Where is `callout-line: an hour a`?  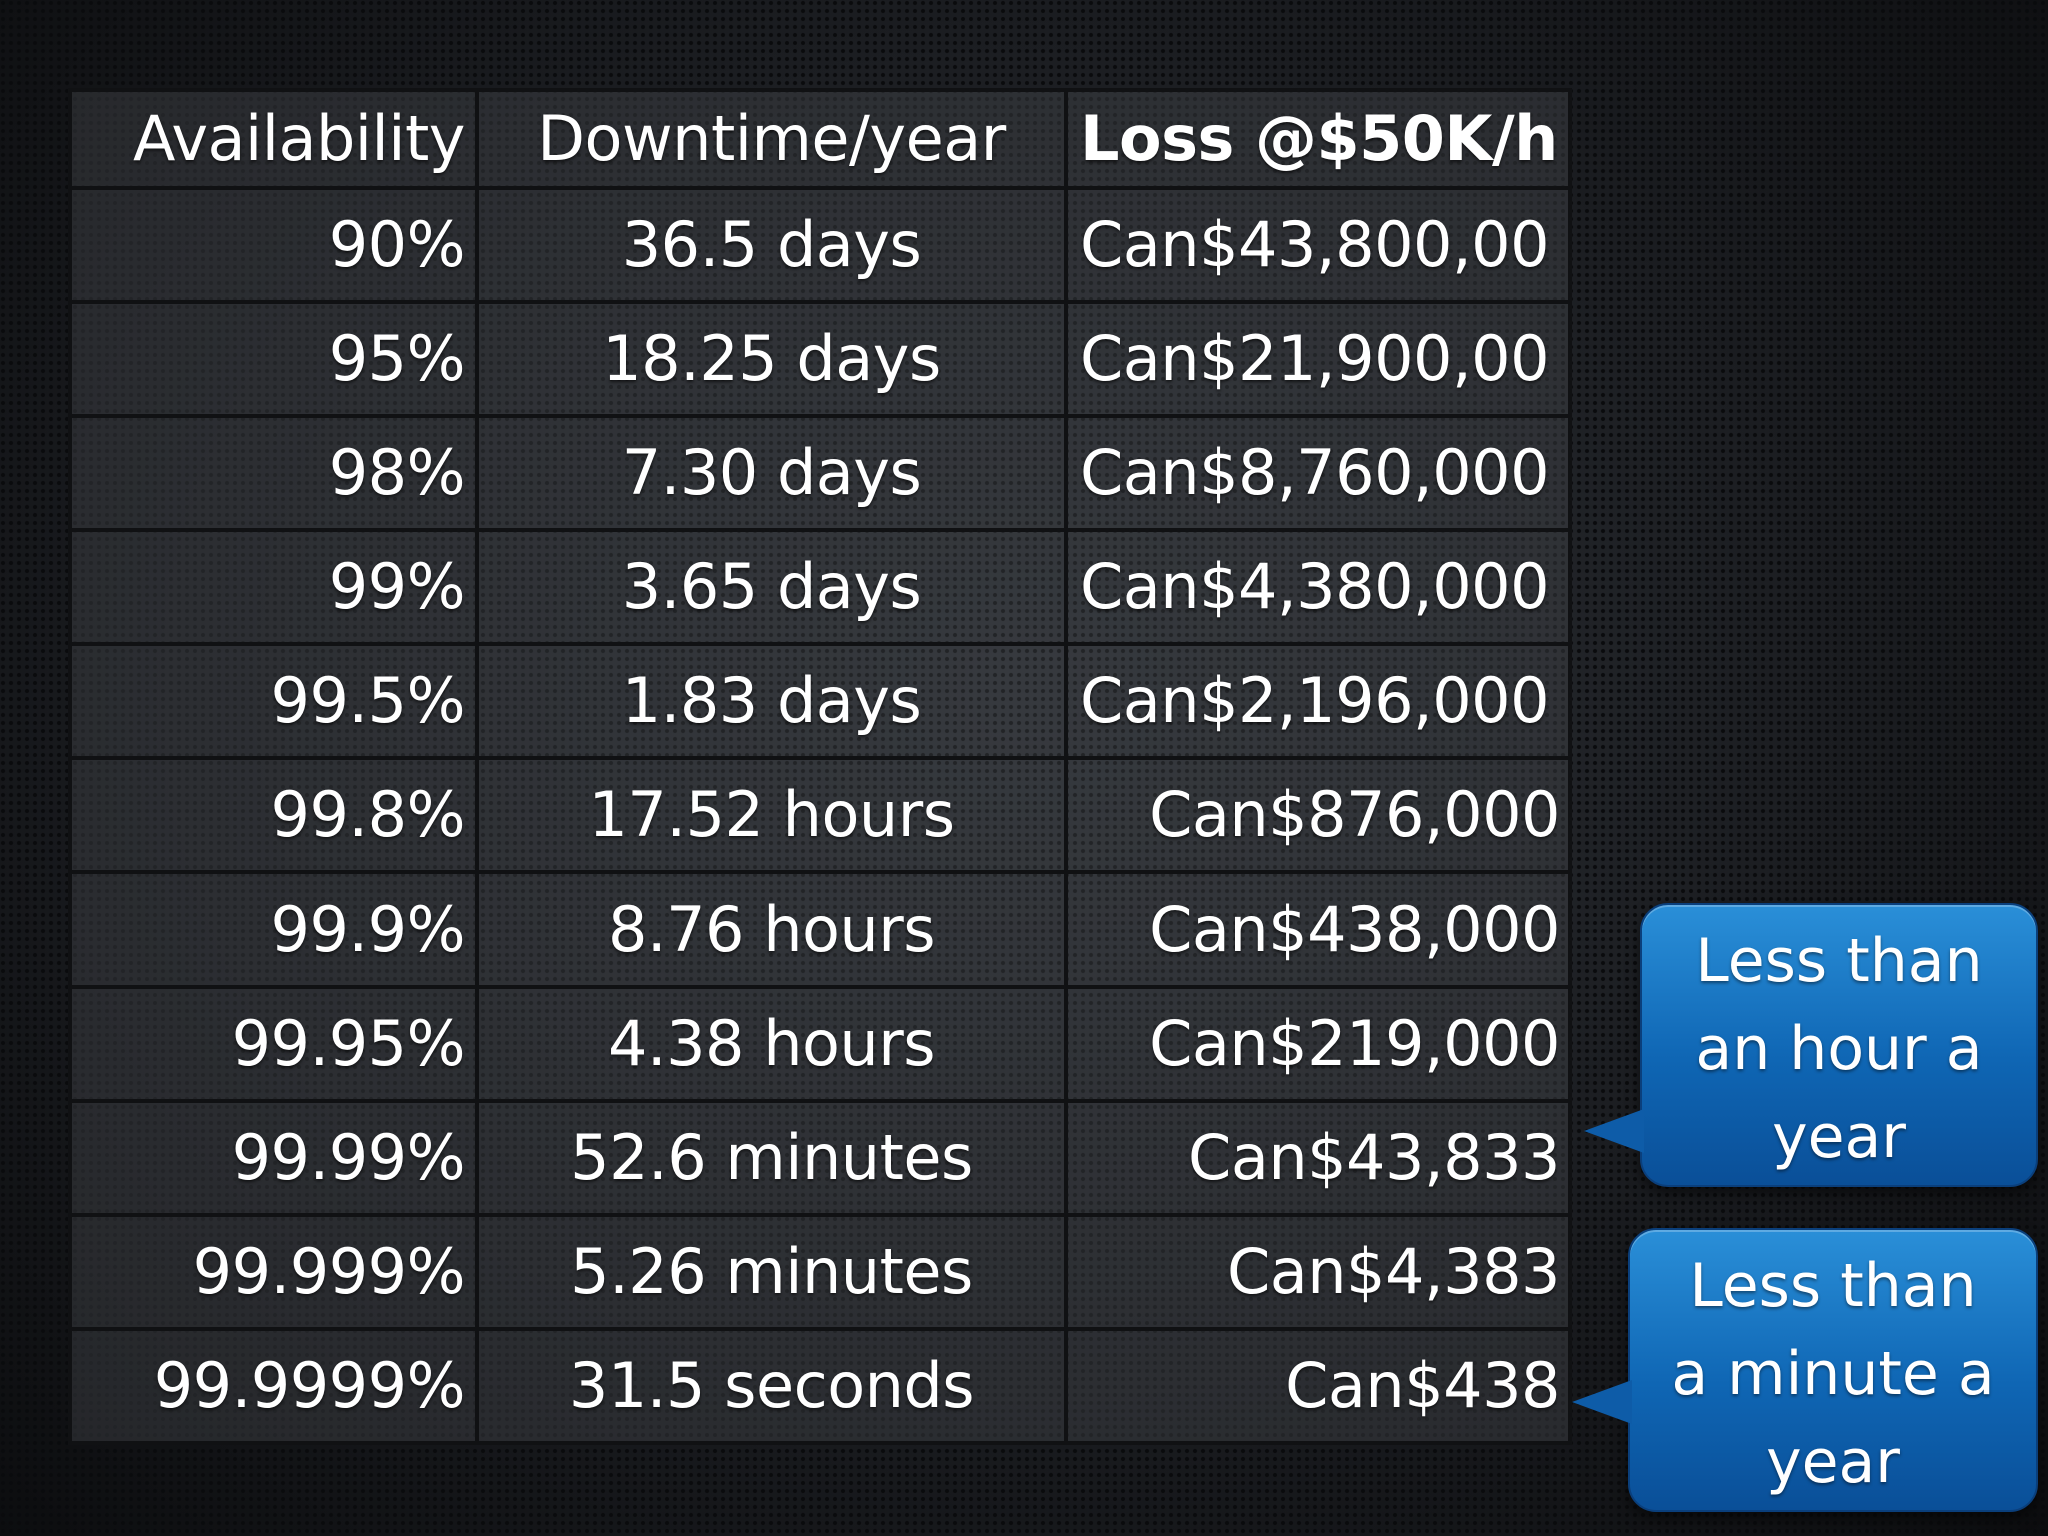
callout-line: an hour a is located at coordinates (1839, 1049).